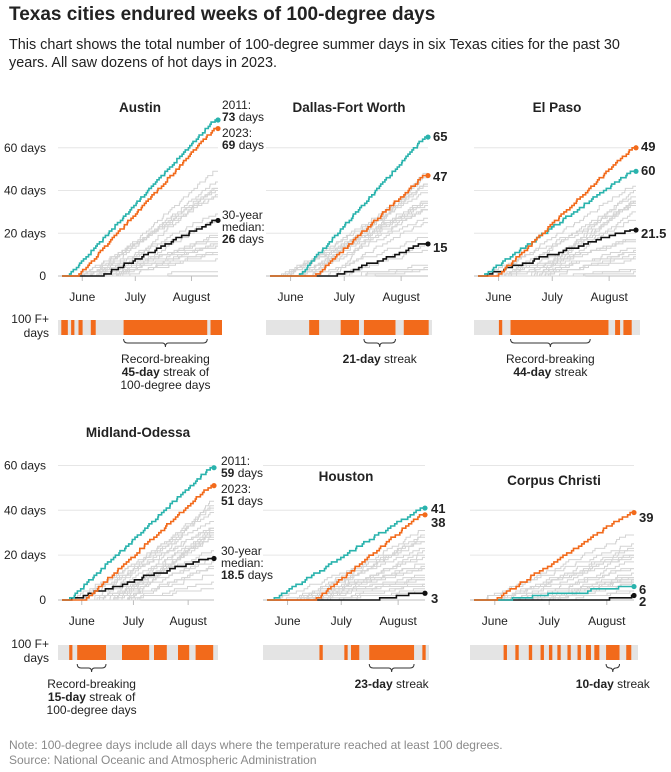  I want to click on y-tick-label: 40 days, so click(25, 191).